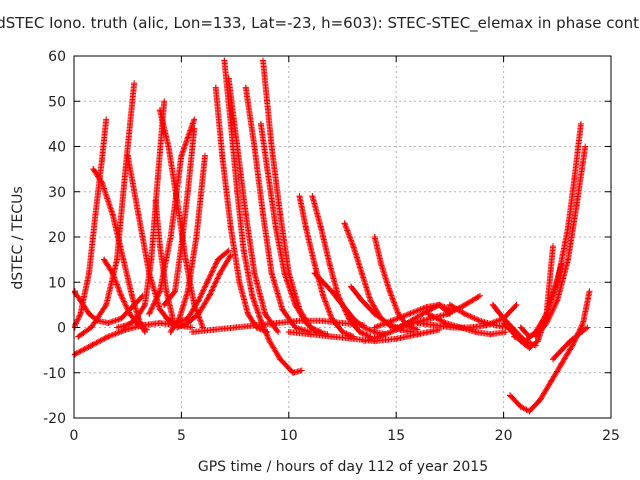 The width and height of the screenshot is (640, 480). I want to click on x-tick-label: 20, so click(504, 436).